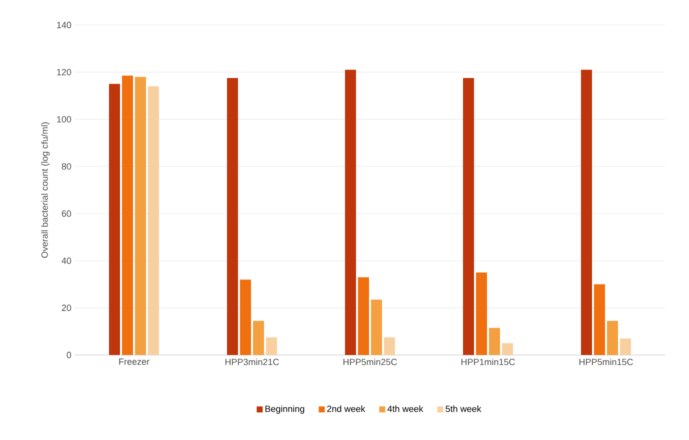 The height and width of the screenshot is (440, 689). I want to click on legend-label: Beginning, so click(284, 409).